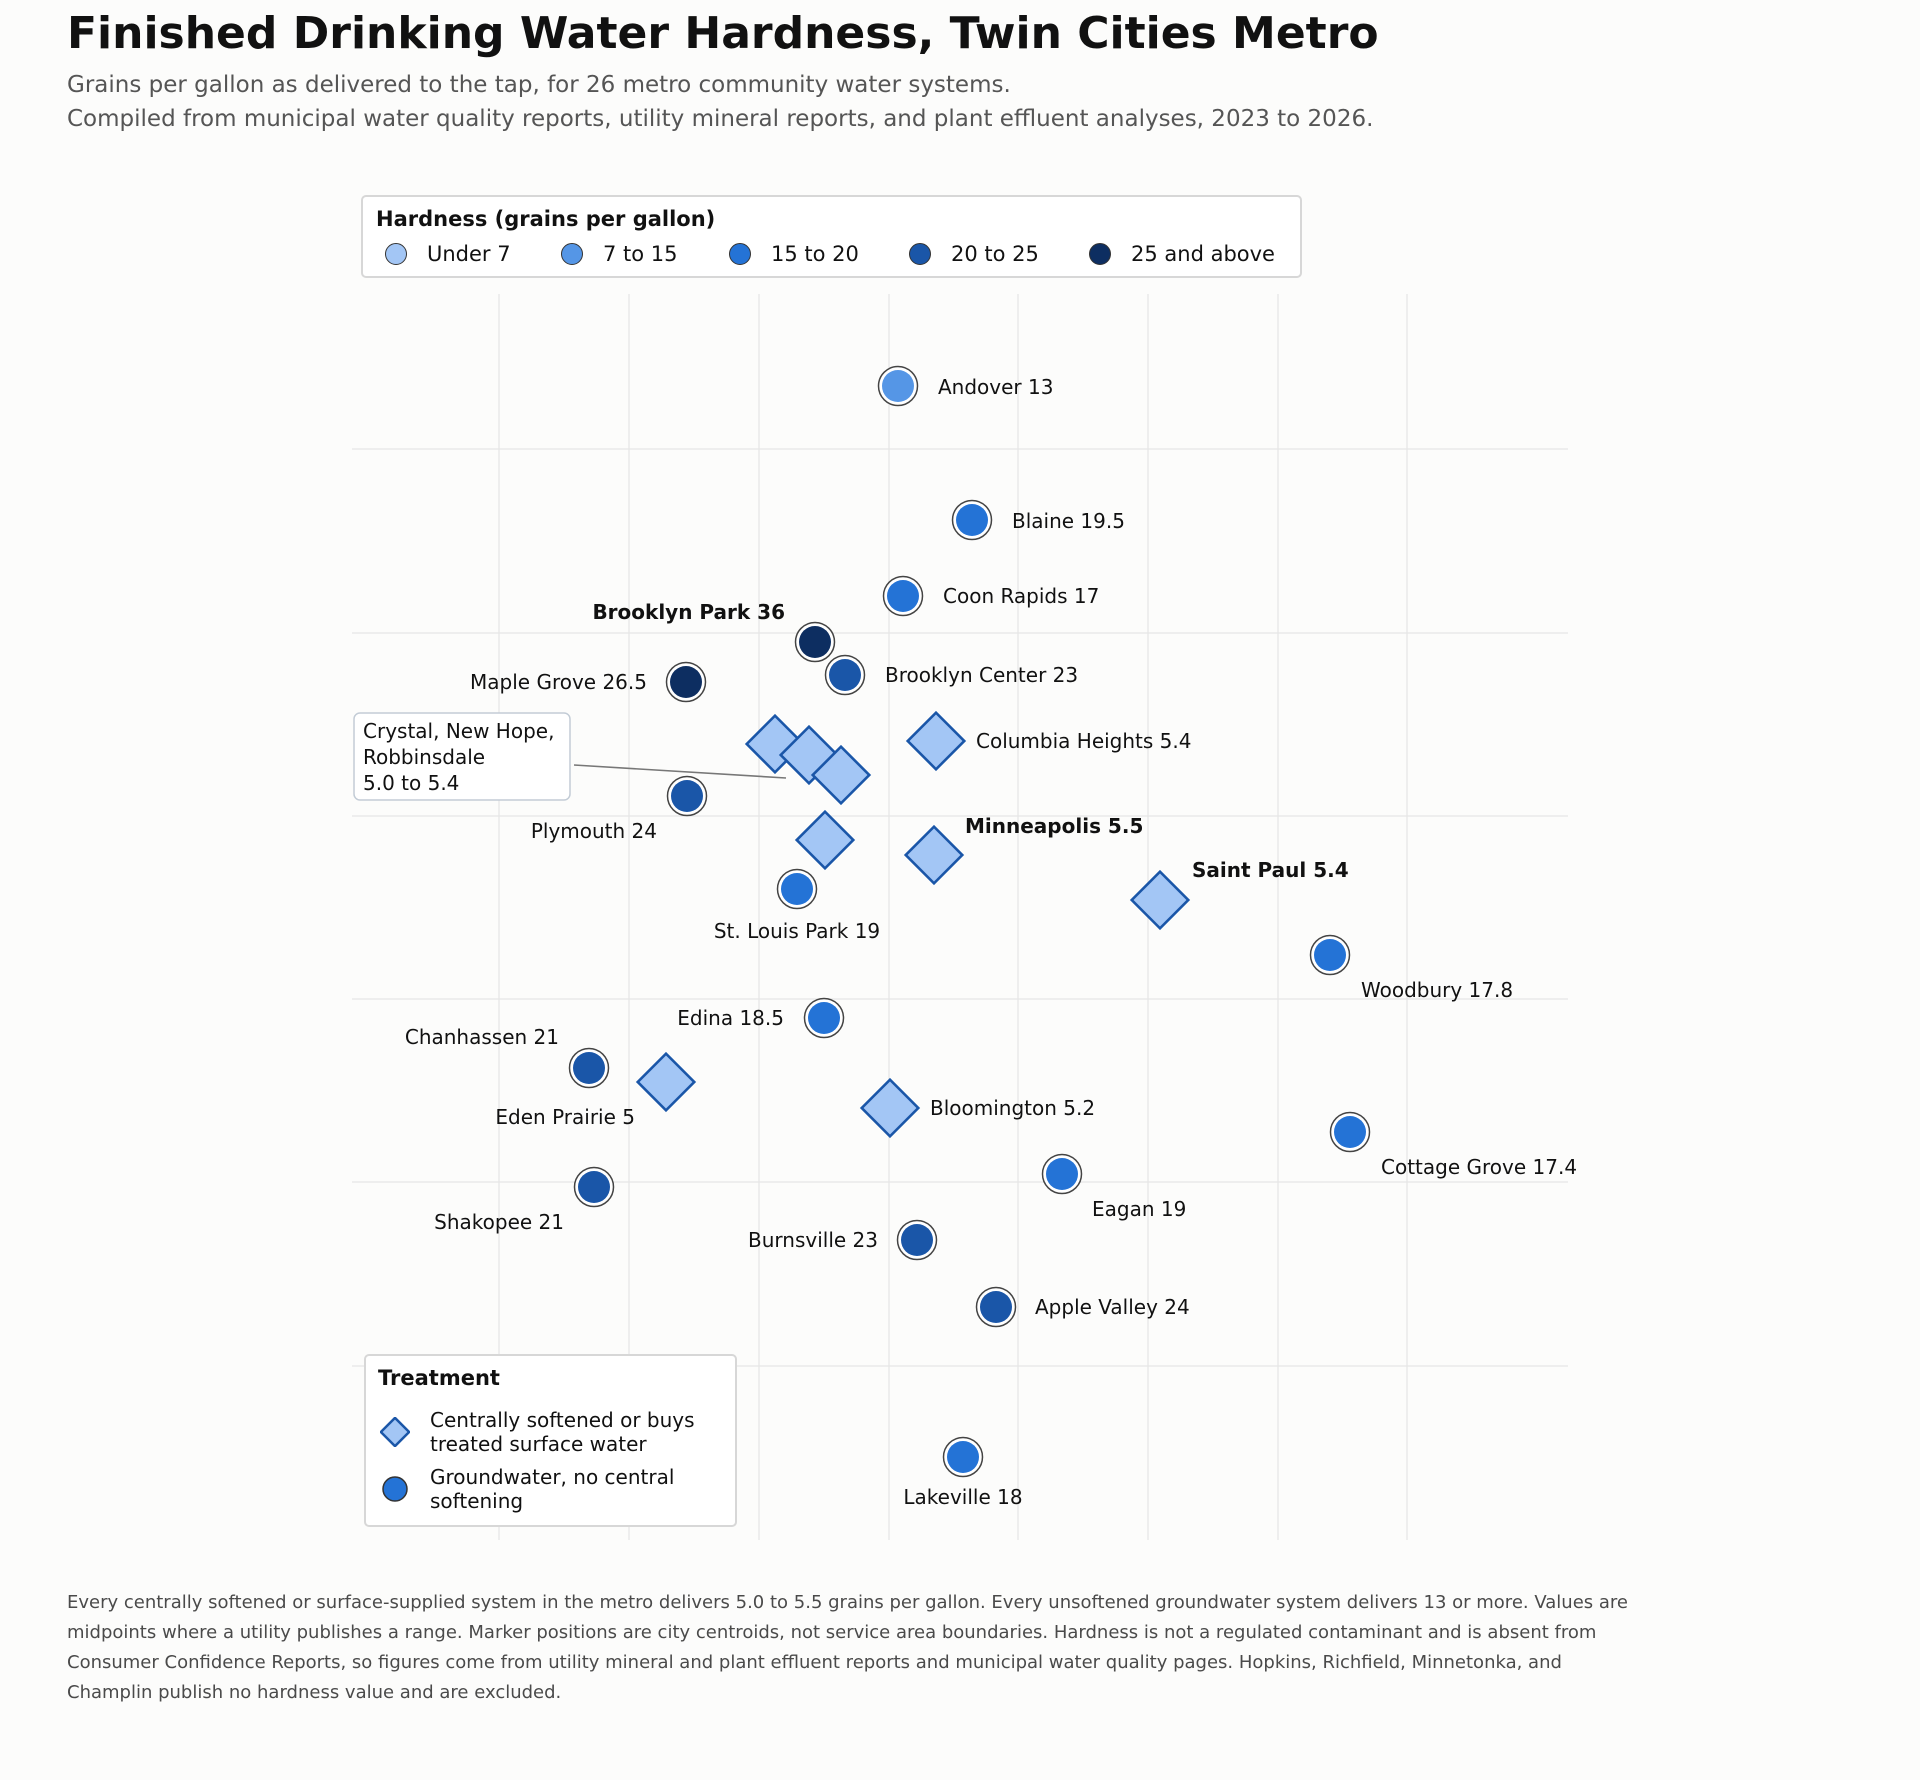 The image size is (1920, 1780). Describe the element at coordinates (565, 1117) in the screenshot. I see `label-eden-prairie: Eden Prairie 5` at that location.